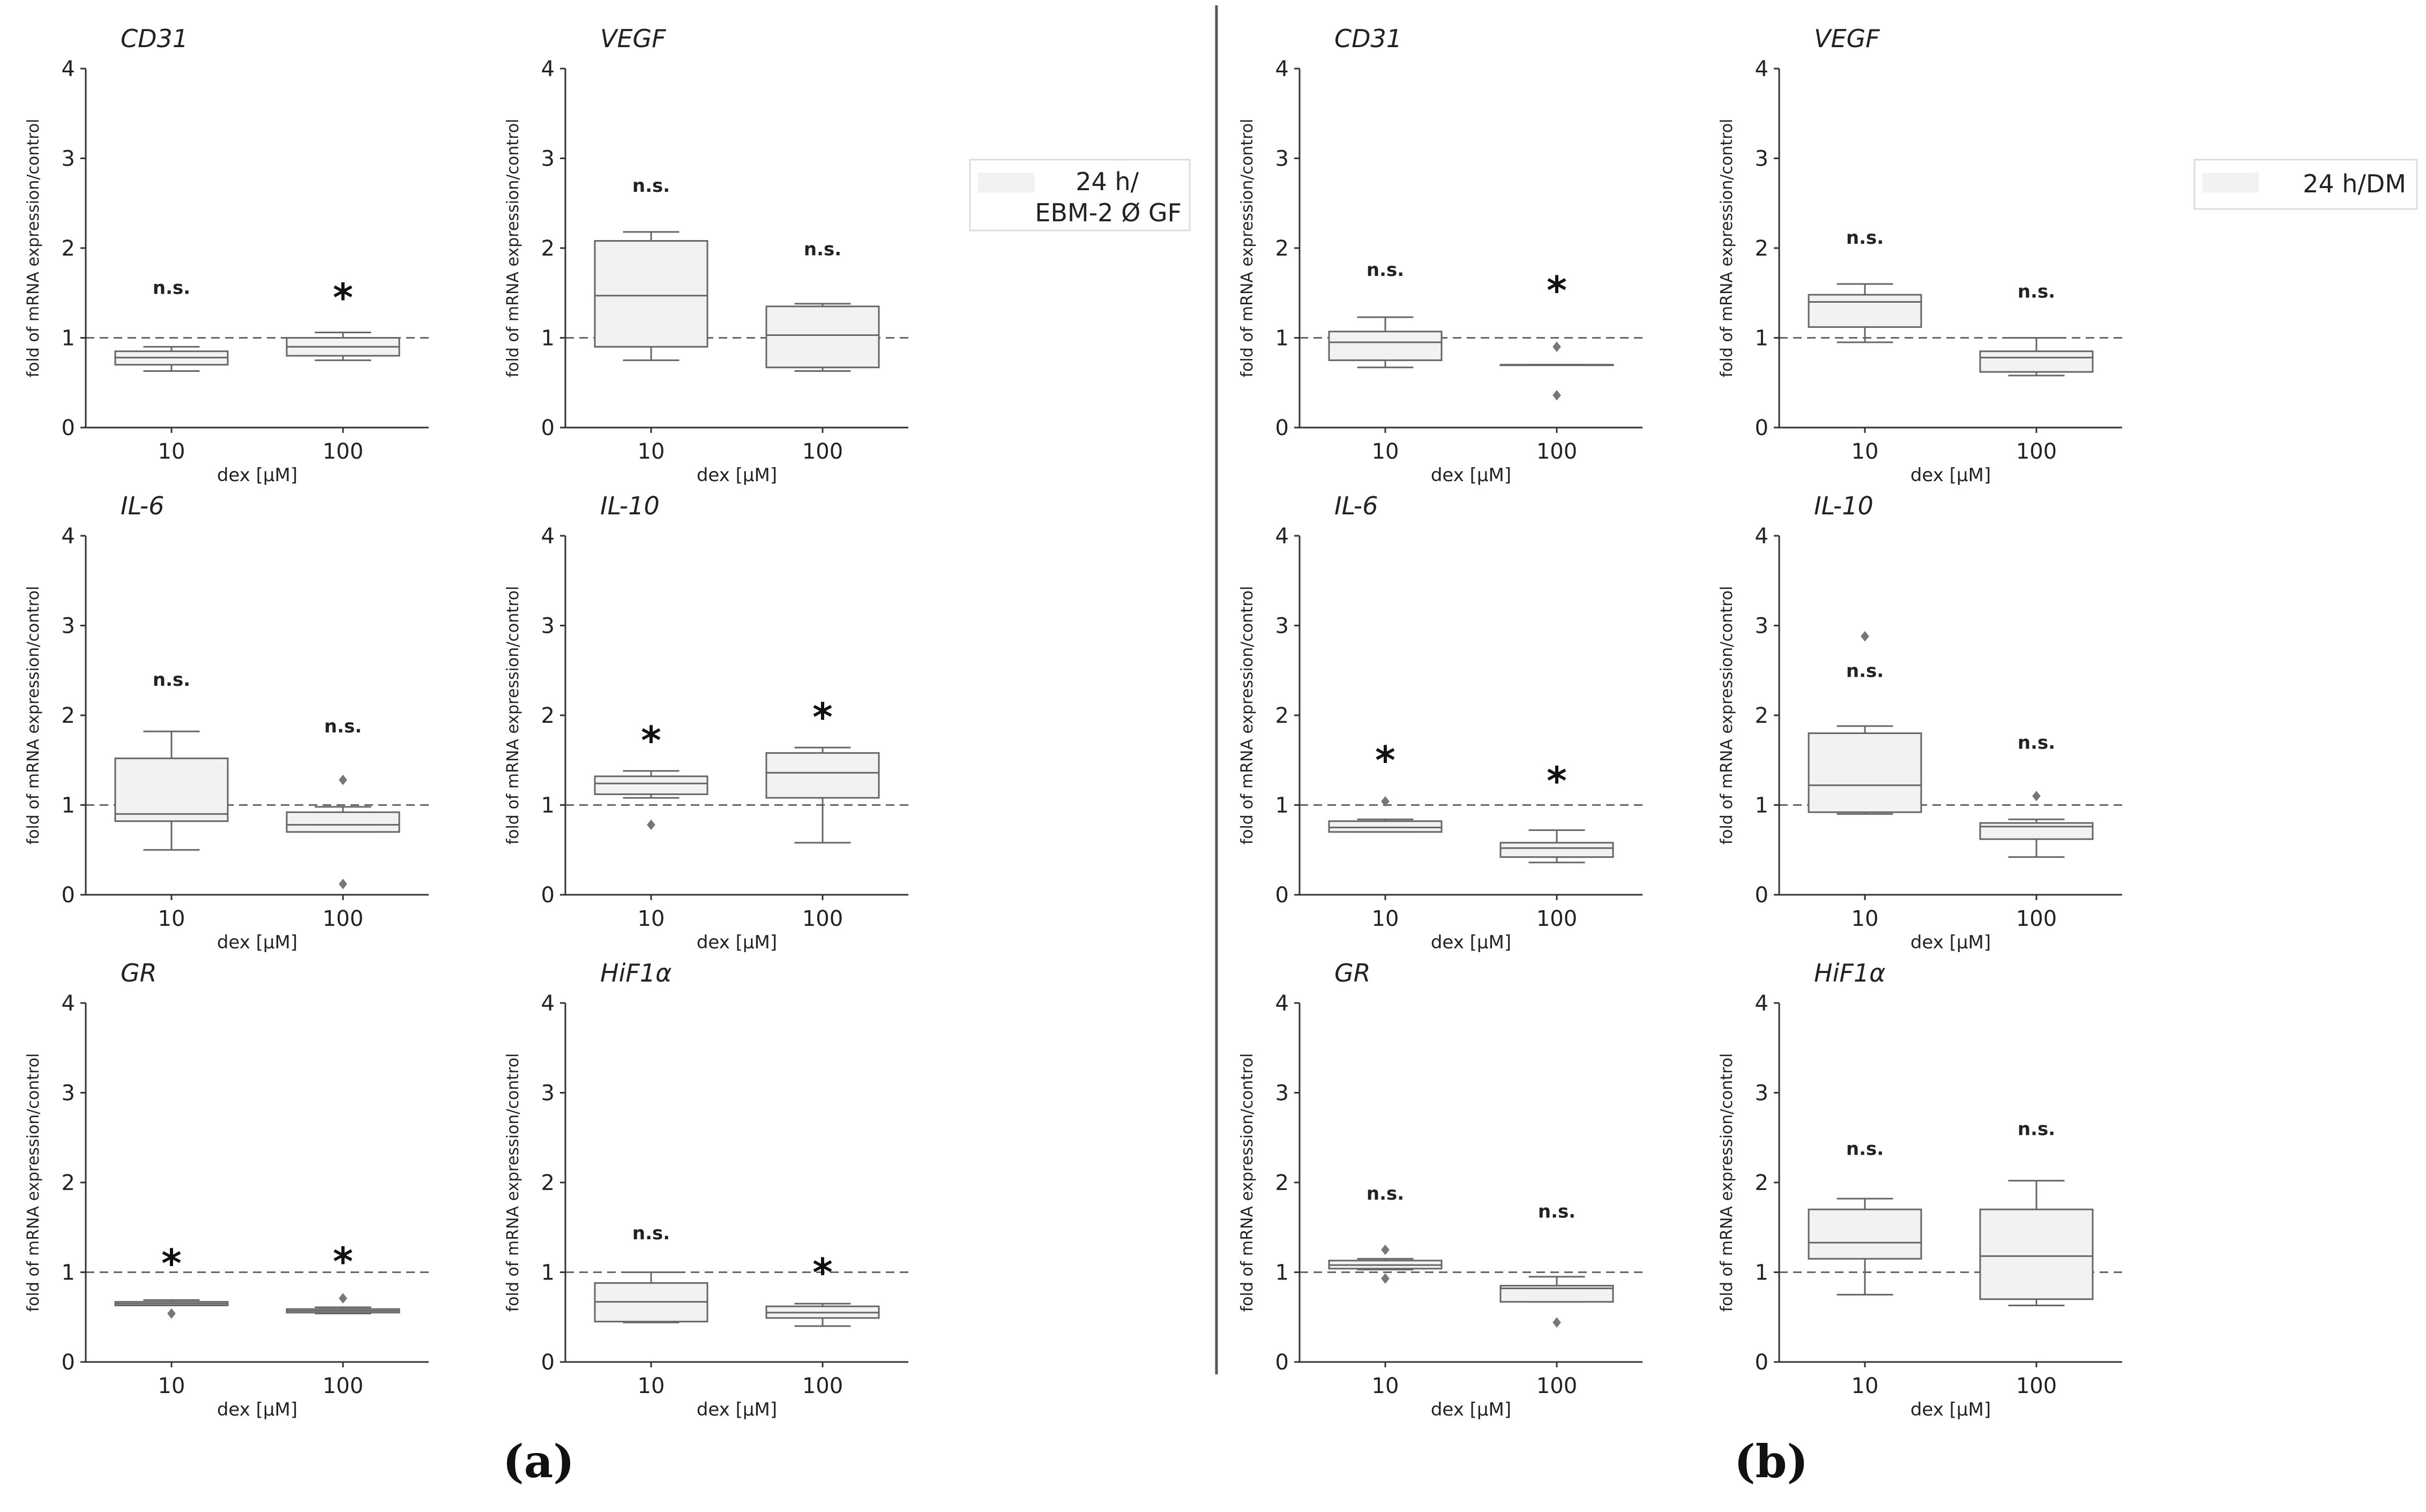 The height and width of the screenshot is (1512, 2426). What do you see at coordinates (548, 896) in the screenshot?
I see `chart-a-il10-ytick-label: 0` at bounding box center [548, 896].